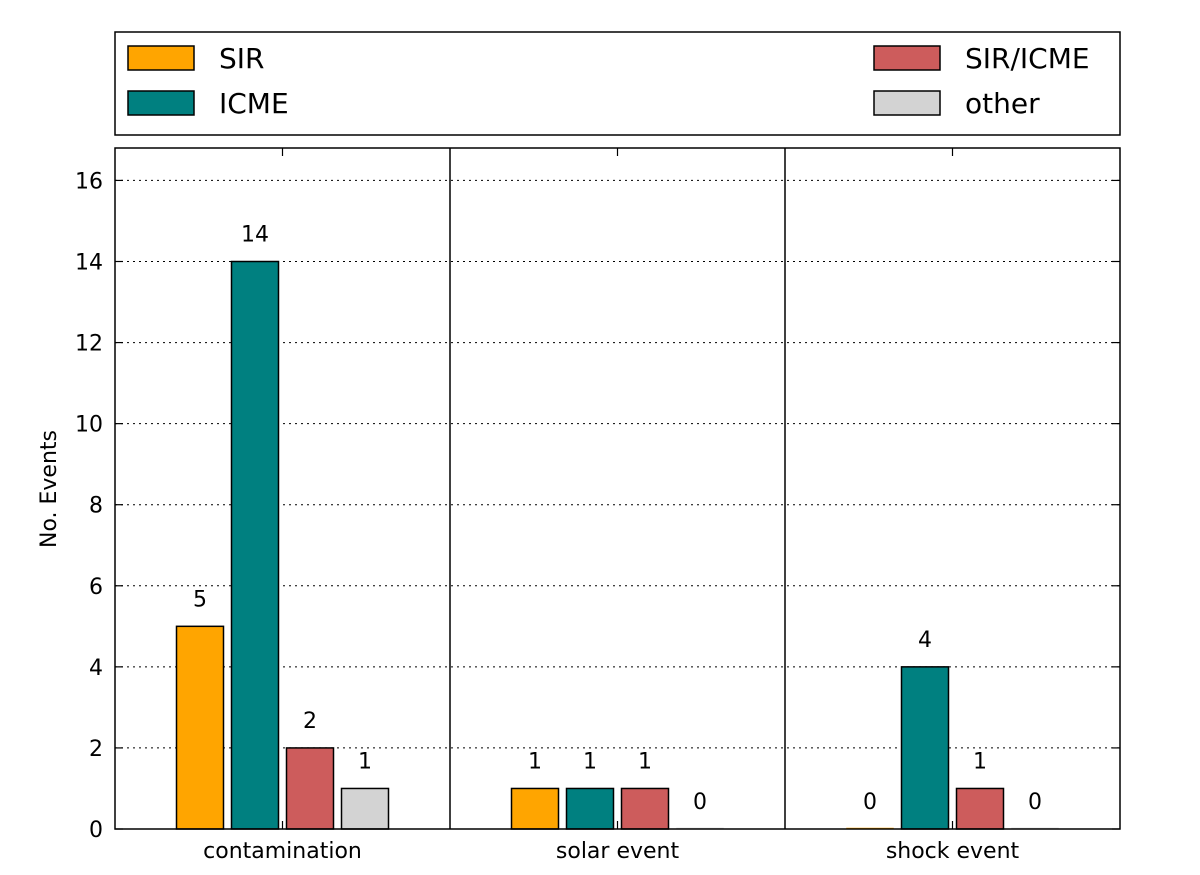  Describe the element at coordinates (96, 830) in the screenshot. I see `y-tick-label: 0` at that location.